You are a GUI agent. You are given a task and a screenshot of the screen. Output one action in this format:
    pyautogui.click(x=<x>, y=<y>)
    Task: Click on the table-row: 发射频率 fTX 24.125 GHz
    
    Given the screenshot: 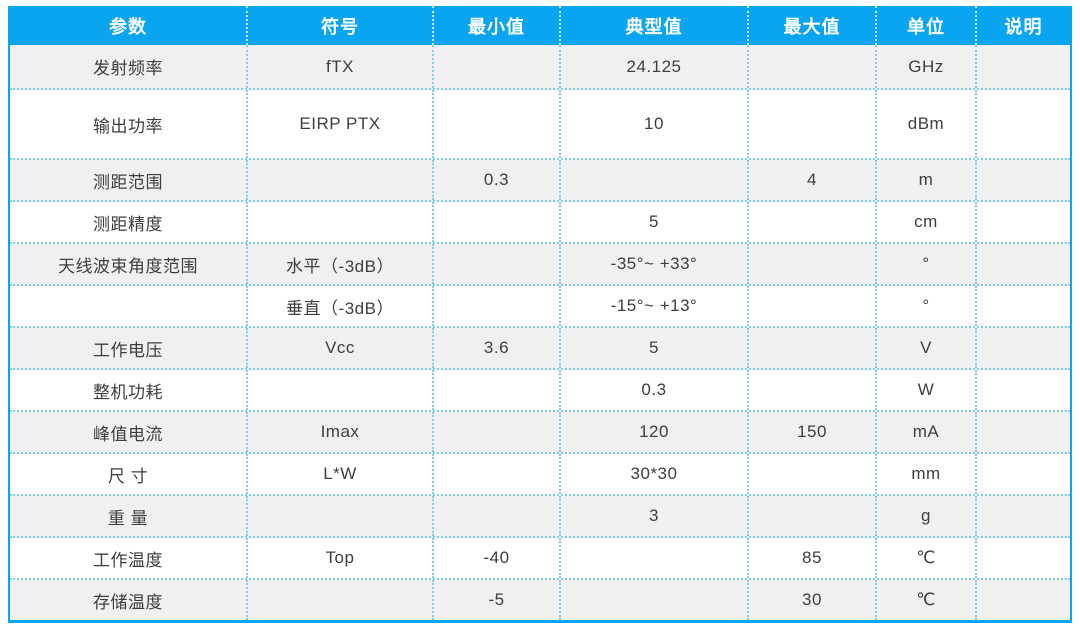 What is the action you would take?
    pyautogui.click(x=540, y=67)
    